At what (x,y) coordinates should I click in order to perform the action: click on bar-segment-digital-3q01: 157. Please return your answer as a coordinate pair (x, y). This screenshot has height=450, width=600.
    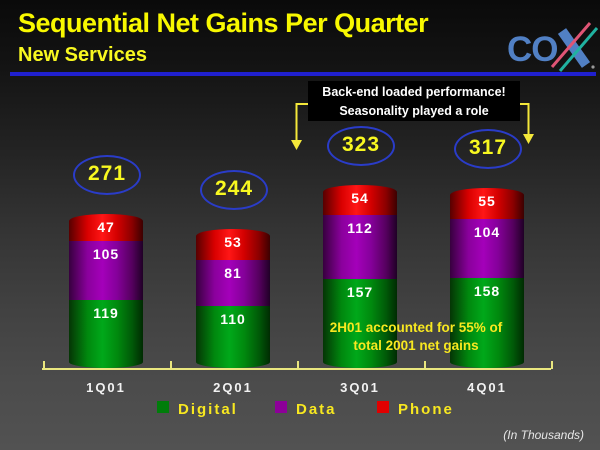
    Looking at the image, I should click on (360, 323).